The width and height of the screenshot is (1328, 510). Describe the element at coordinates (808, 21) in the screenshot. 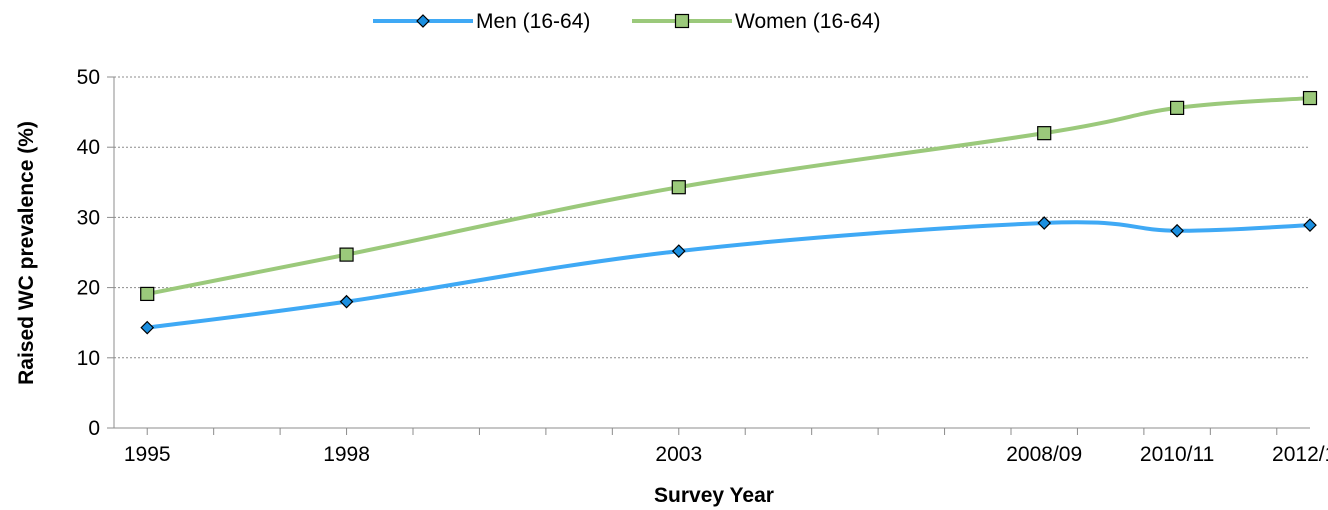

I see `legend-label: Women (16-64)` at that location.